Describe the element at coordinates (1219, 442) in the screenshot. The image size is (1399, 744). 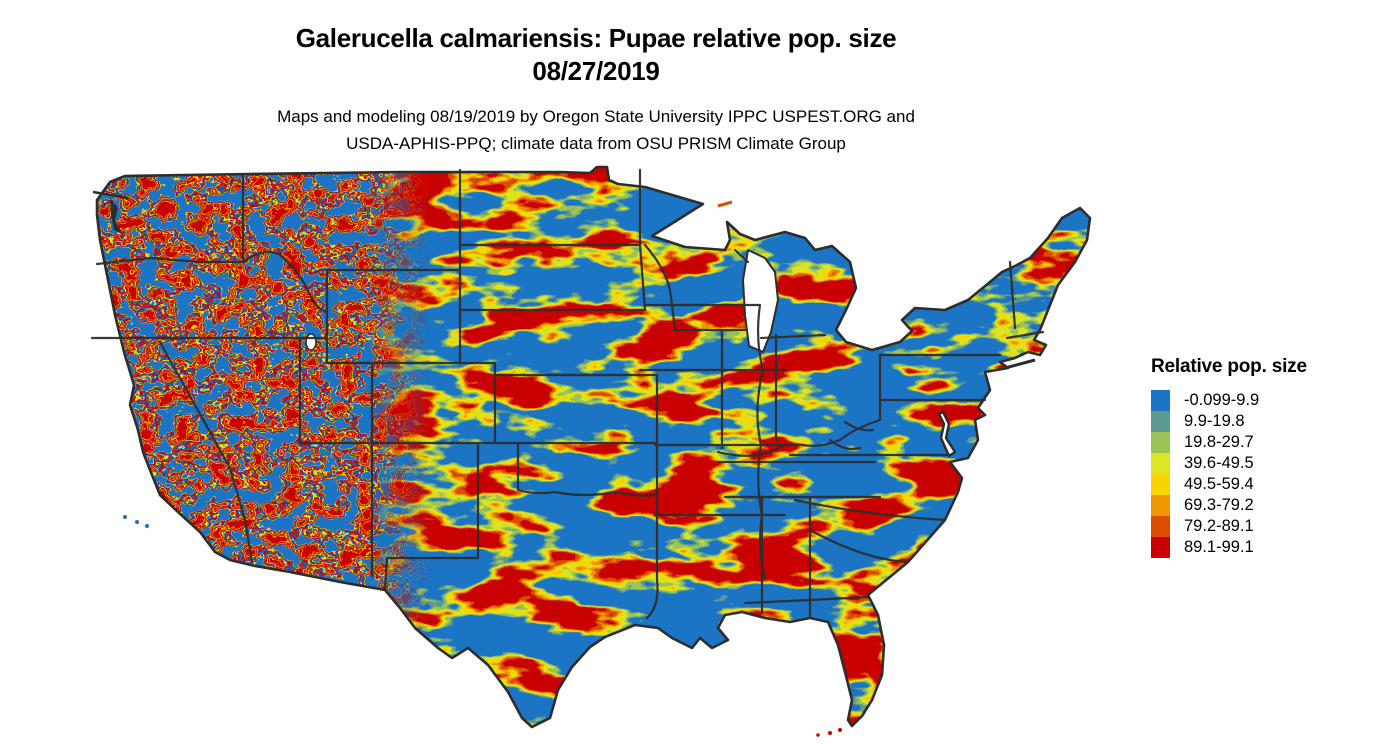
I see `legend-label: 19.8-29.7` at that location.